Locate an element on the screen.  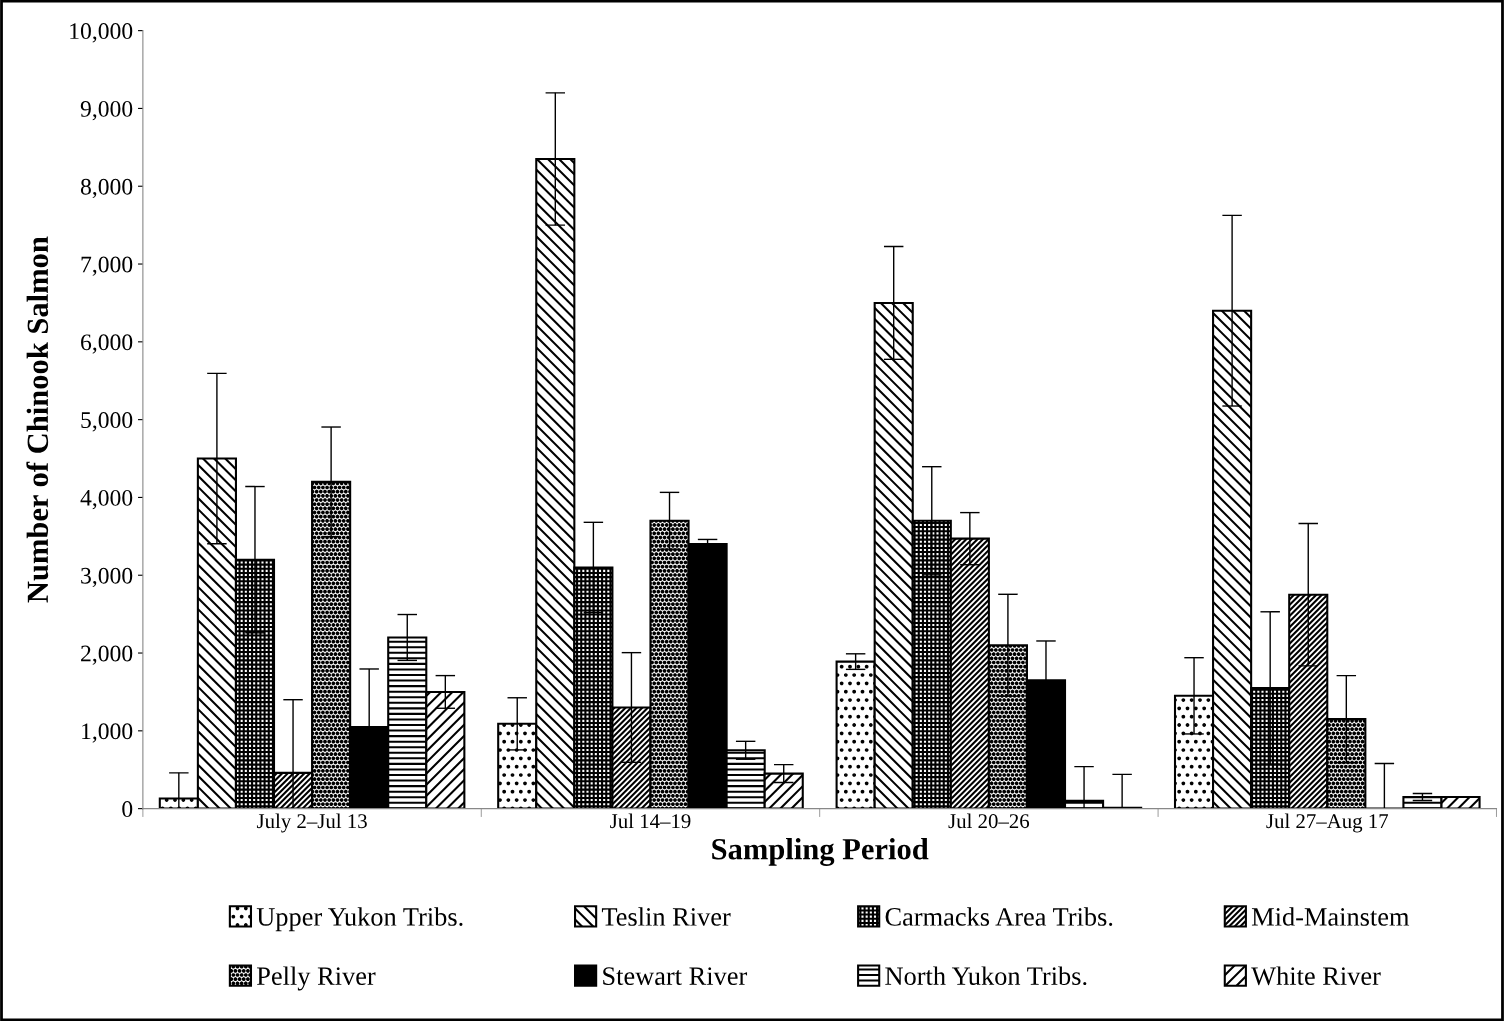
y-tick-label: 4,000 is located at coordinates (106, 499).